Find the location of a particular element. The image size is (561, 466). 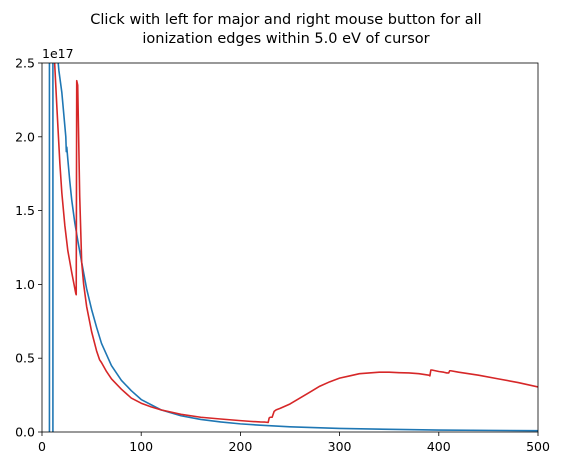

y-tick-label: 0.0 is located at coordinates (25, 432).